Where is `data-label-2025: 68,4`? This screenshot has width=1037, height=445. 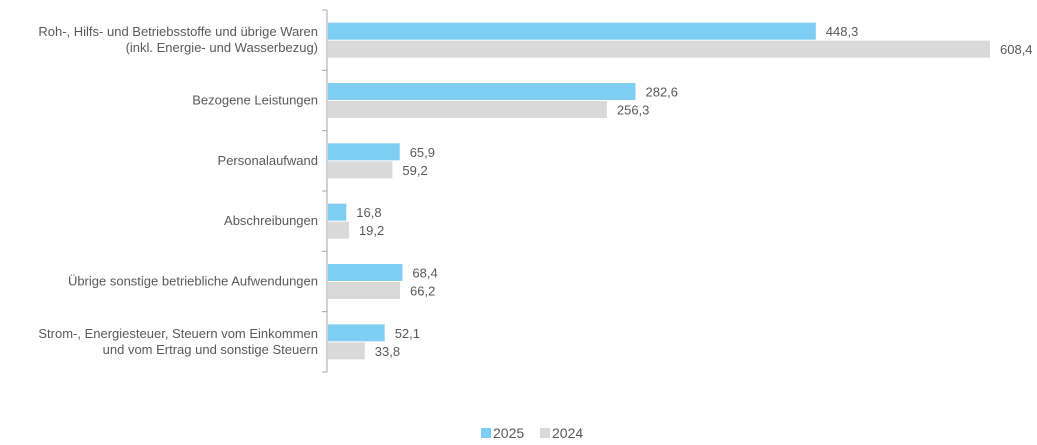 data-label-2025: 68,4 is located at coordinates (424, 273).